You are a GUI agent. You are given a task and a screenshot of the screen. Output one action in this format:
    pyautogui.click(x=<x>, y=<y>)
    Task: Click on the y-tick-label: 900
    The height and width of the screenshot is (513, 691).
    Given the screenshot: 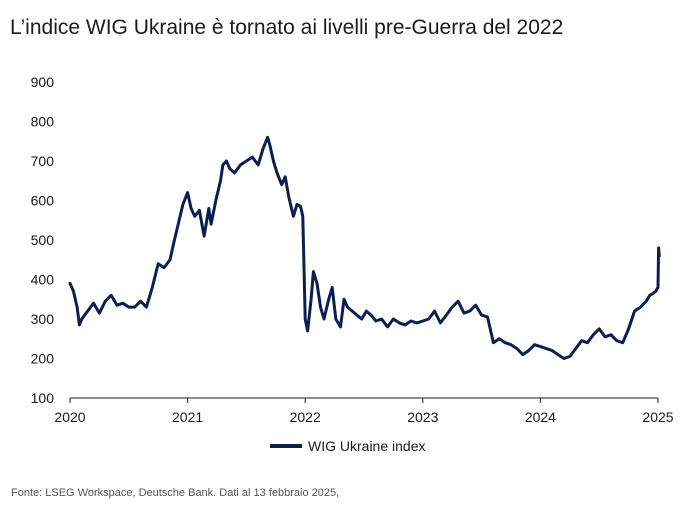 What is the action you would take?
    pyautogui.click(x=43, y=82)
    